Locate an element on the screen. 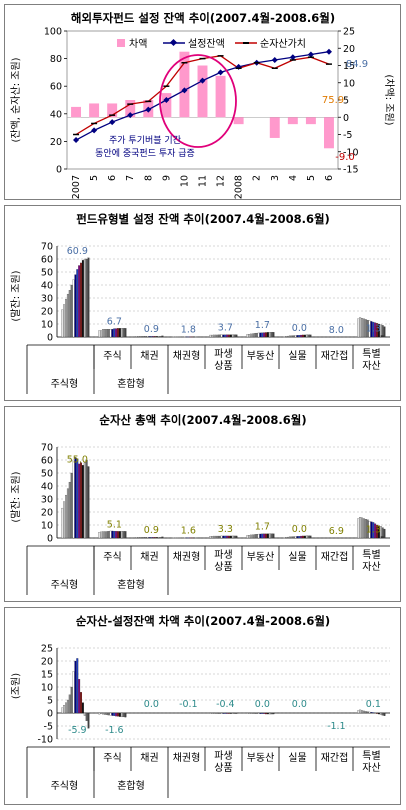 The height and width of the screenshot is (810, 406). data-label: 55.0 is located at coordinates (77, 460).